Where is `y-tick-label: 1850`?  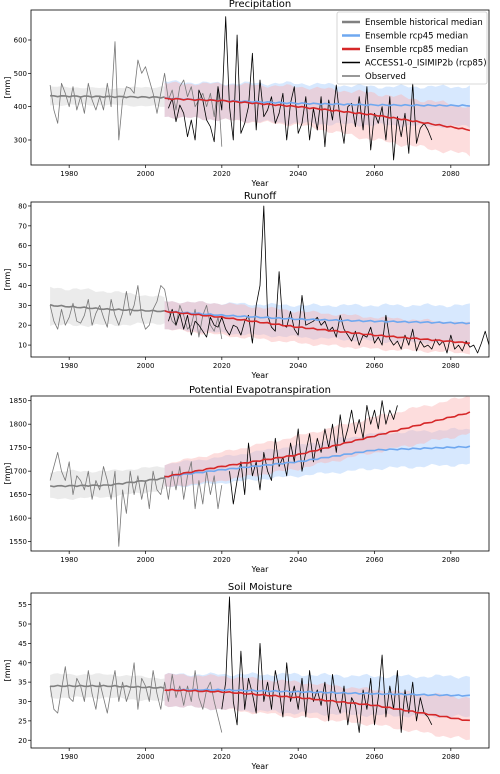 y-tick-label: 1850 is located at coordinates (18, 401).